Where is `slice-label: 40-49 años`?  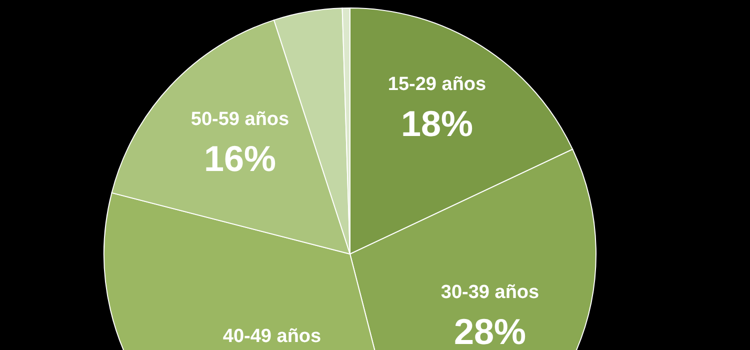 slice-label: 40-49 años is located at coordinates (272, 336).